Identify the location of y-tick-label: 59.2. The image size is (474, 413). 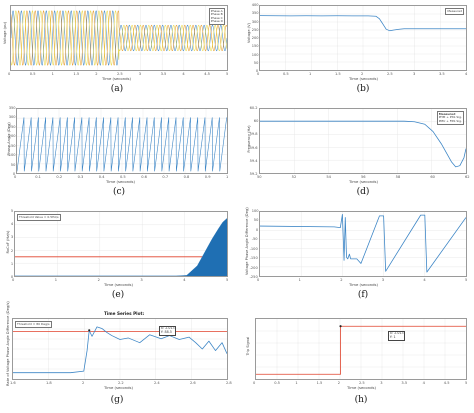
(253, 174).